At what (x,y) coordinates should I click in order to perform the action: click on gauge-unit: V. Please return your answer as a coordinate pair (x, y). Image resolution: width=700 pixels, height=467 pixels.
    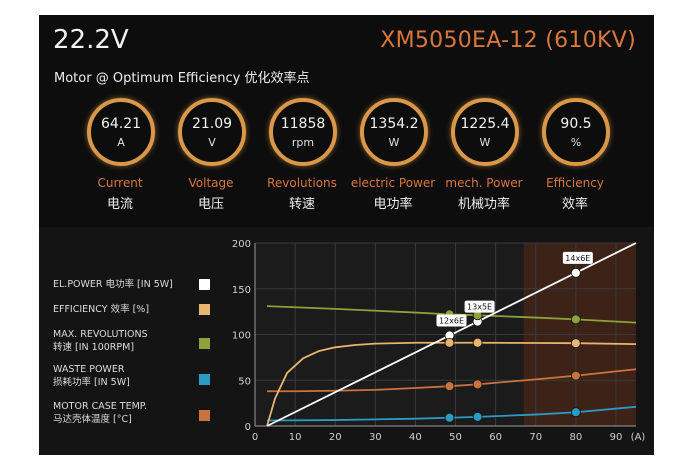
    Looking at the image, I should click on (212, 142).